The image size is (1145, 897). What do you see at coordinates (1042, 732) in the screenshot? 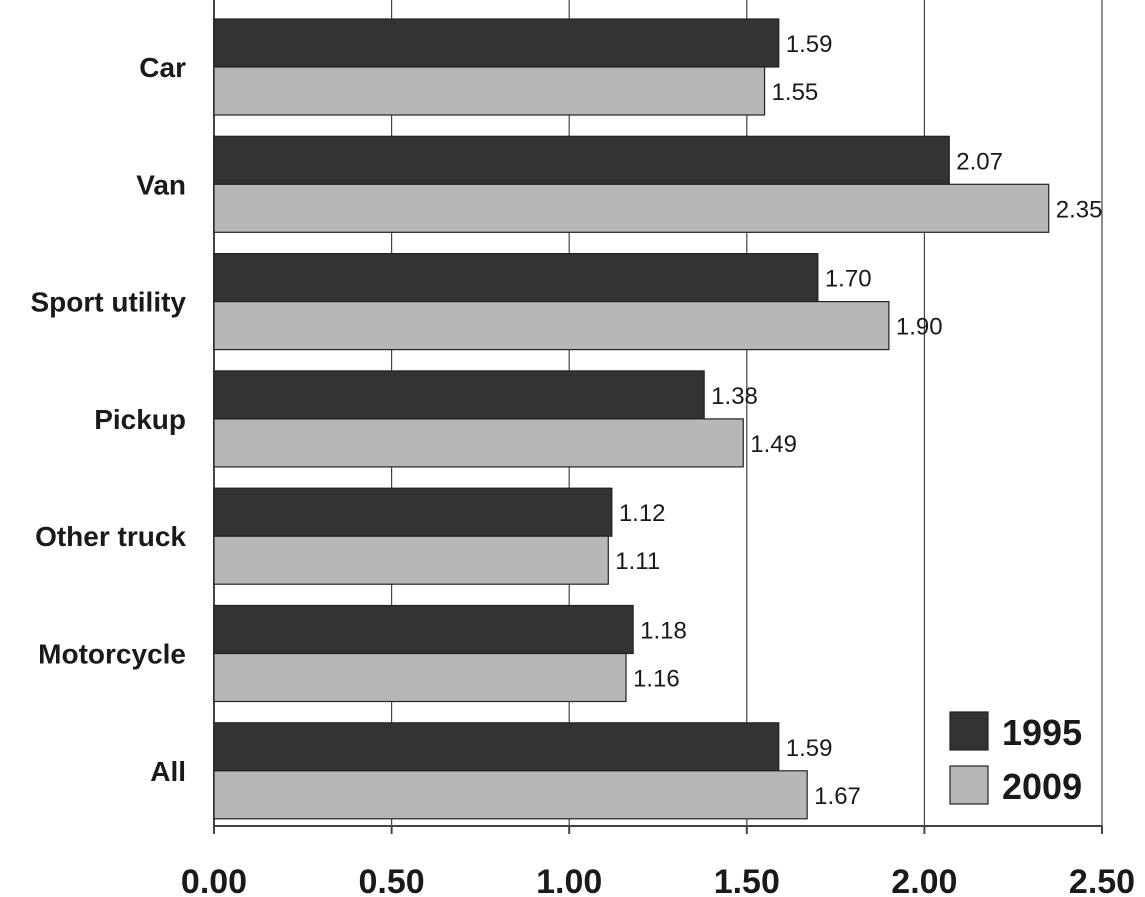
I see `legend-label-1995: 1995` at bounding box center [1042, 732].